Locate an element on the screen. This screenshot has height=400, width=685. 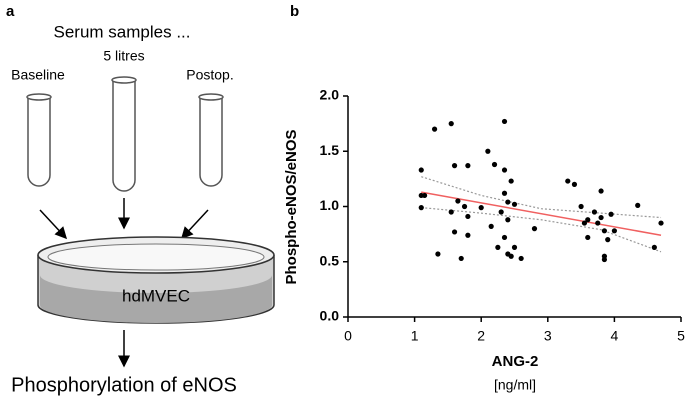
y-tick-label: 1.5 is located at coordinates (330, 150).